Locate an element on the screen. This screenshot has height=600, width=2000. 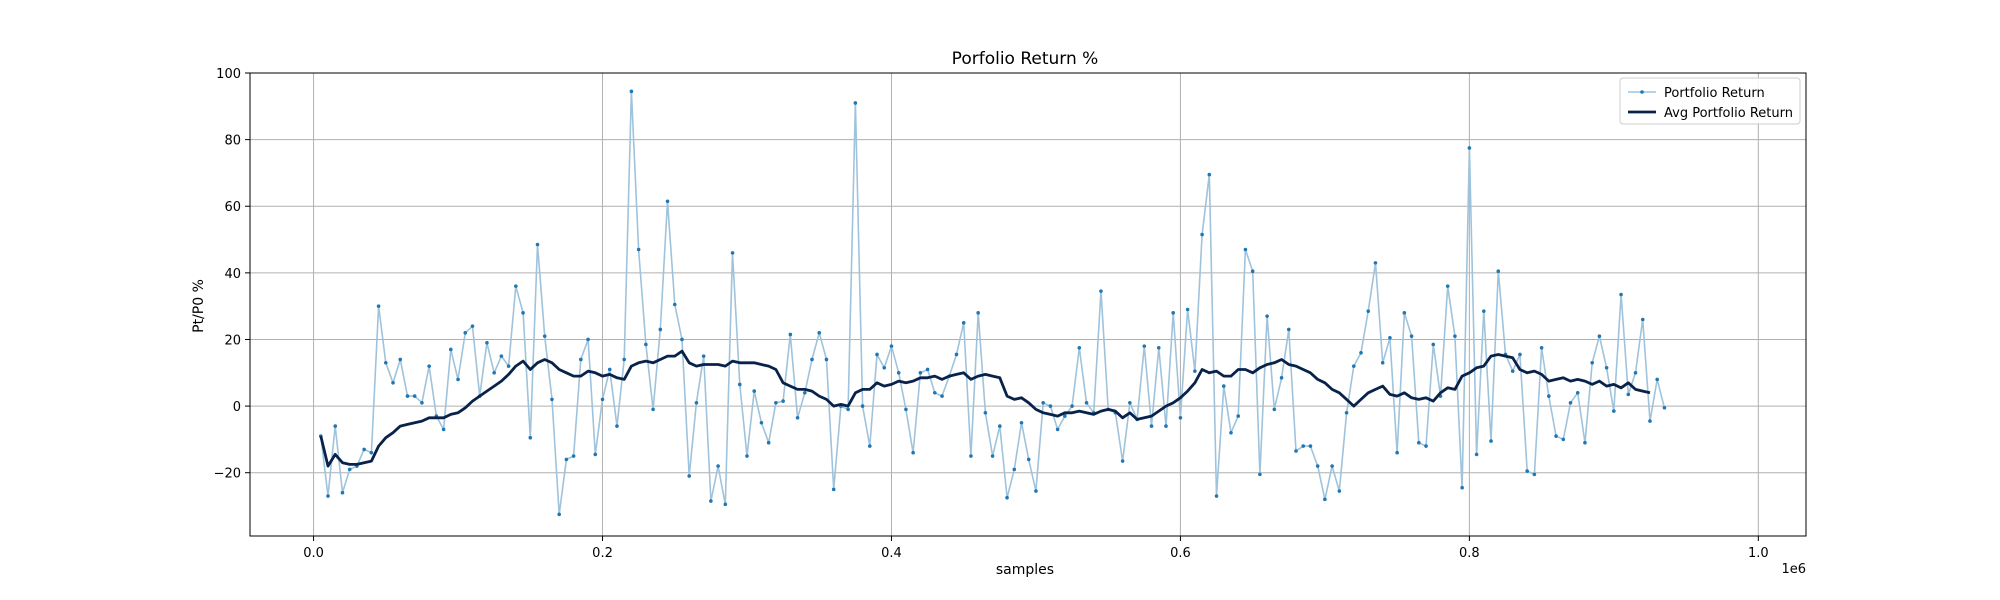
y-tick-label: 100 is located at coordinates (228, 74).